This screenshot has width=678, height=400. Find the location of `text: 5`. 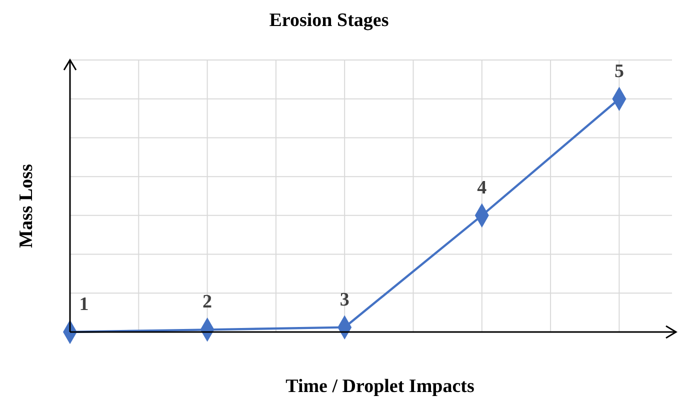

text: 5 is located at coordinates (619, 71).